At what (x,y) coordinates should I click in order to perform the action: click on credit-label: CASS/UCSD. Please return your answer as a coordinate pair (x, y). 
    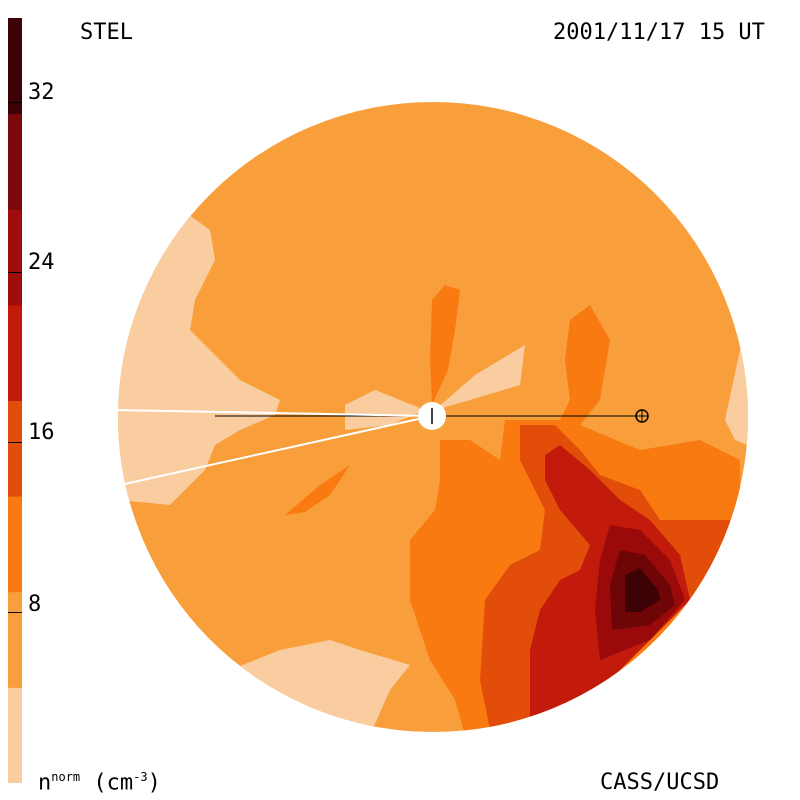
    Looking at the image, I should click on (660, 782).